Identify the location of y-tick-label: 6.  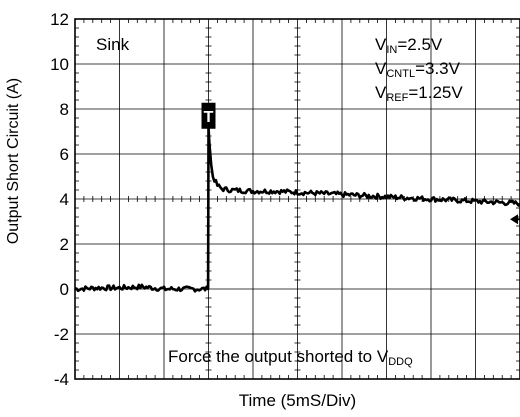
(64, 154).